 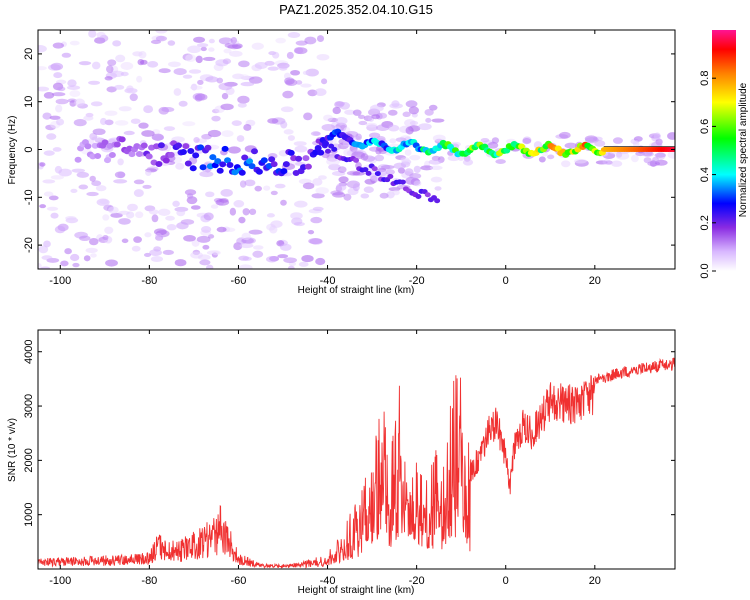 What do you see at coordinates (328, 581) in the screenshot?
I see `snr-x-tick-label: -40` at bounding box center [328, 581].